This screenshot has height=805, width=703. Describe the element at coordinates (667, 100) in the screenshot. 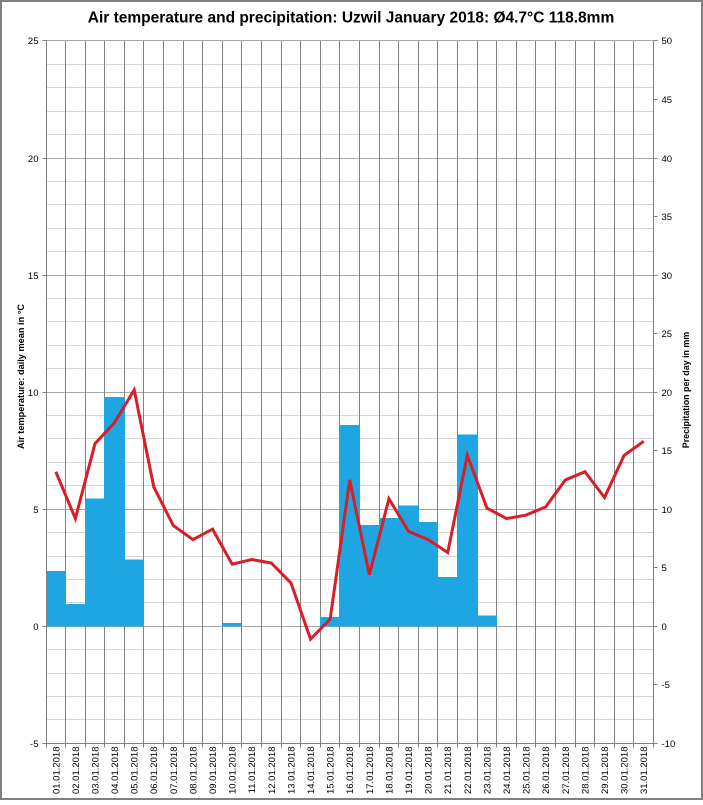

I see `svg-text: 45` at that location.